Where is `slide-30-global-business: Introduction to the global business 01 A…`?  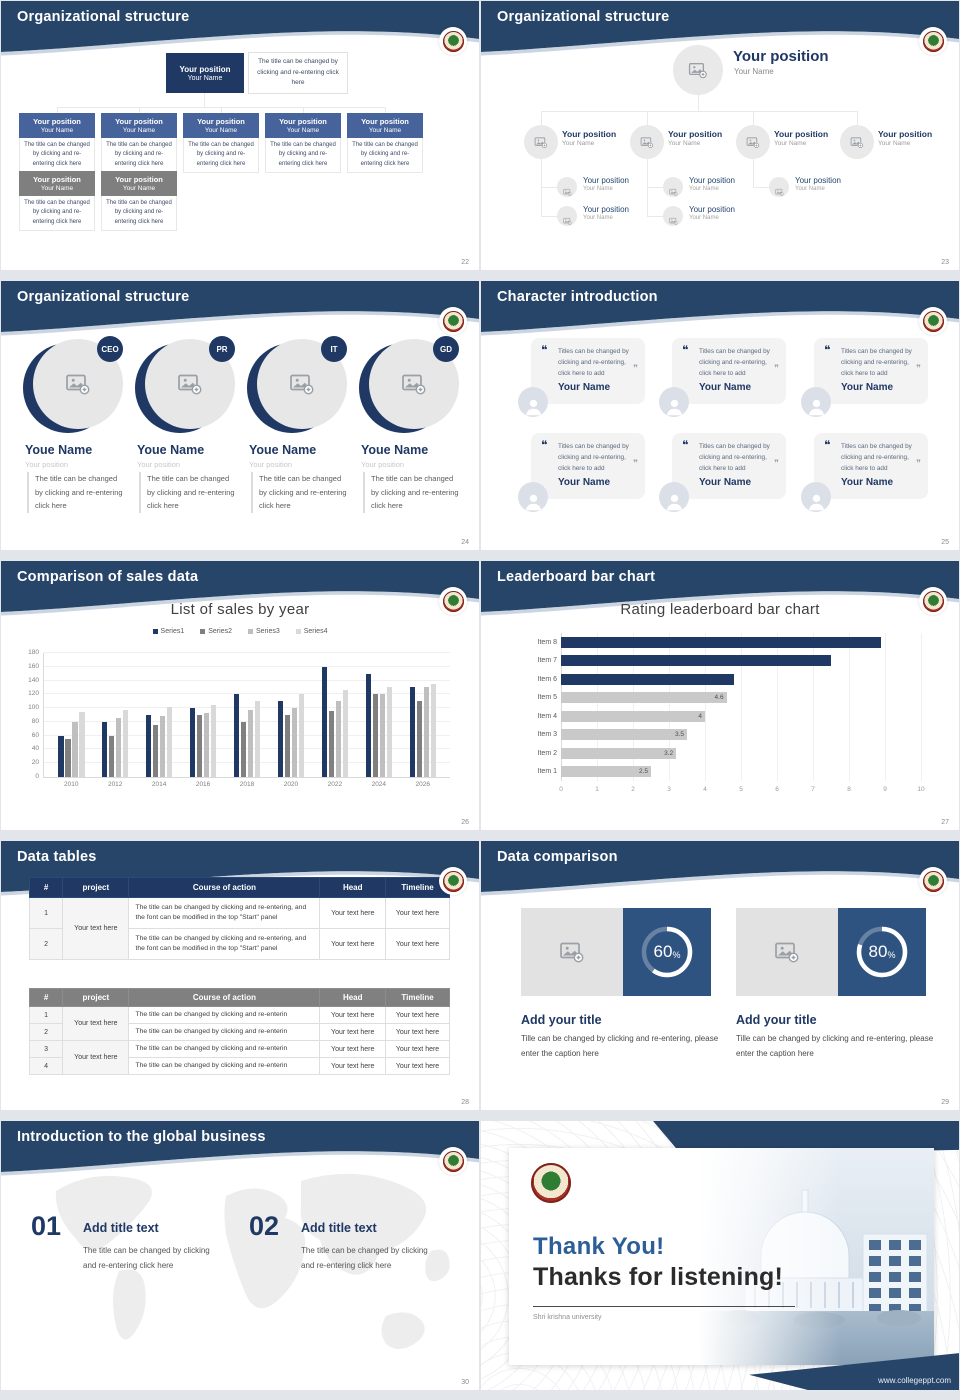 slide-30-global-business: Introduction to the global business 01 A… is located at coordinates (240, 1255).